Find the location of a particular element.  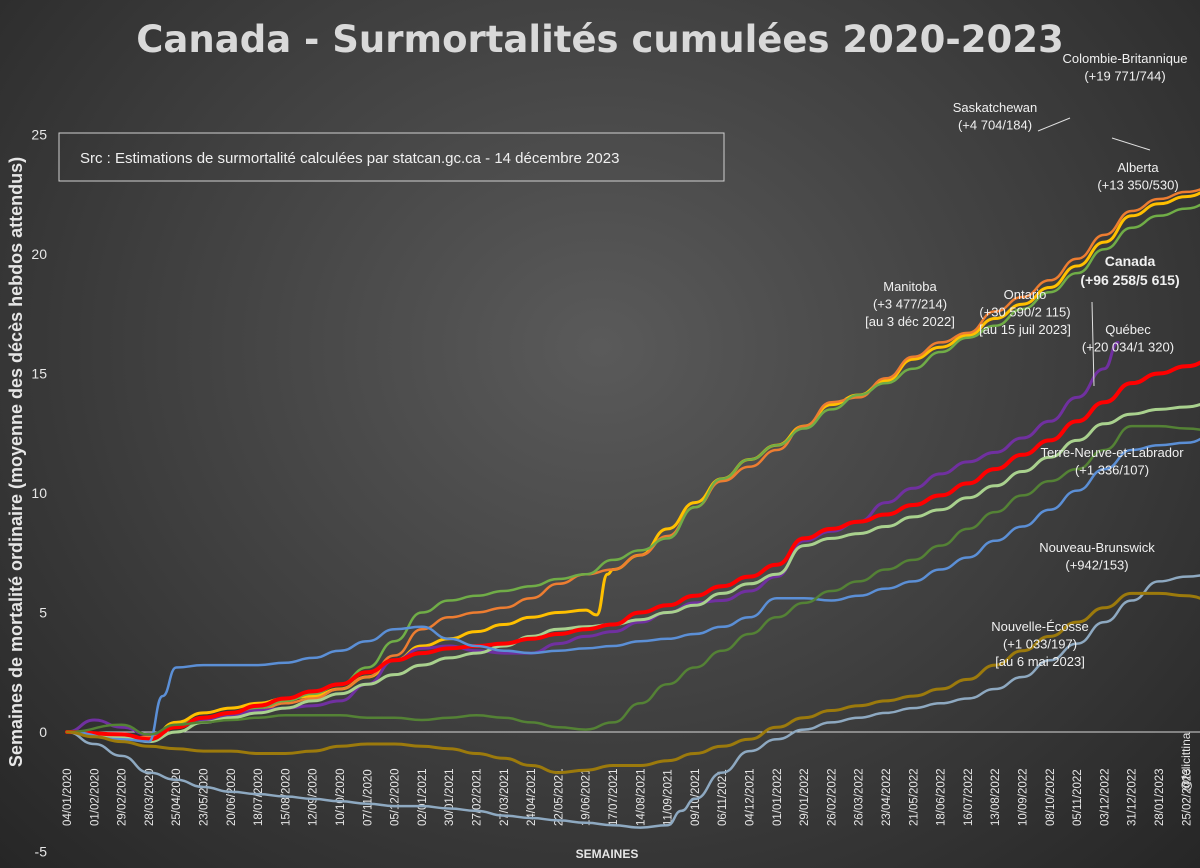

x-tick-label: 03/12/2022 is located at coordinates (1105, 797).